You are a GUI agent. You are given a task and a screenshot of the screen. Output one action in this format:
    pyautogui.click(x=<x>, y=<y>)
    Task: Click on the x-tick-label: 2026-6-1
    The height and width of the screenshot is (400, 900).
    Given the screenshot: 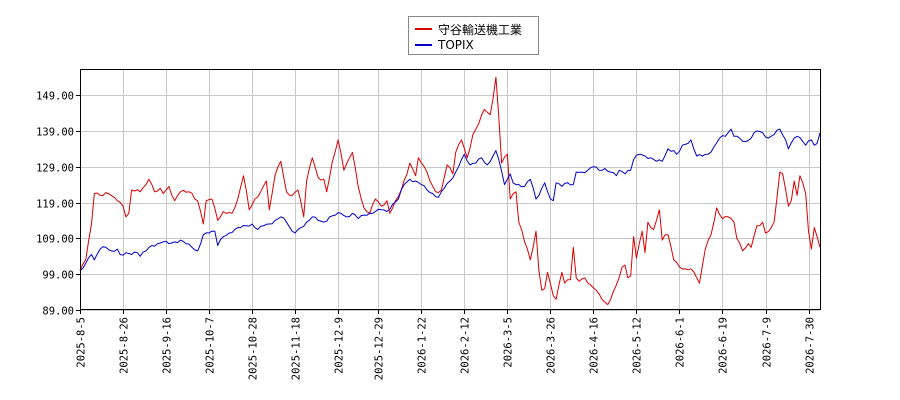 What is the action you would take?
    pyautogui.click(x=681, y=342)
    